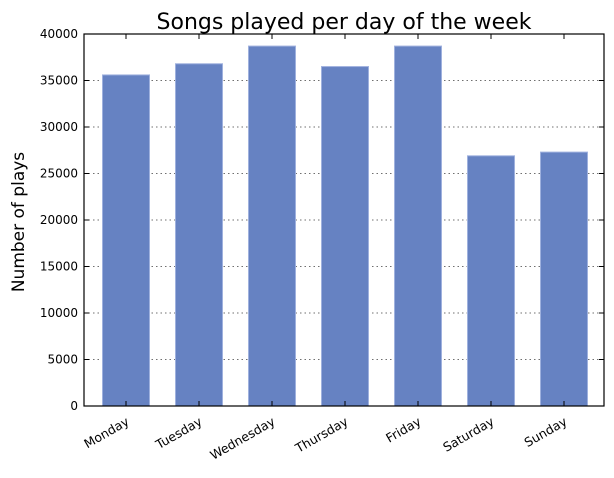 The image size is (614, 478). What do you see at coordinates (59, 174) in the screenshot?
I see `y-tick-label: 25000` at bounding box center [59, 174].